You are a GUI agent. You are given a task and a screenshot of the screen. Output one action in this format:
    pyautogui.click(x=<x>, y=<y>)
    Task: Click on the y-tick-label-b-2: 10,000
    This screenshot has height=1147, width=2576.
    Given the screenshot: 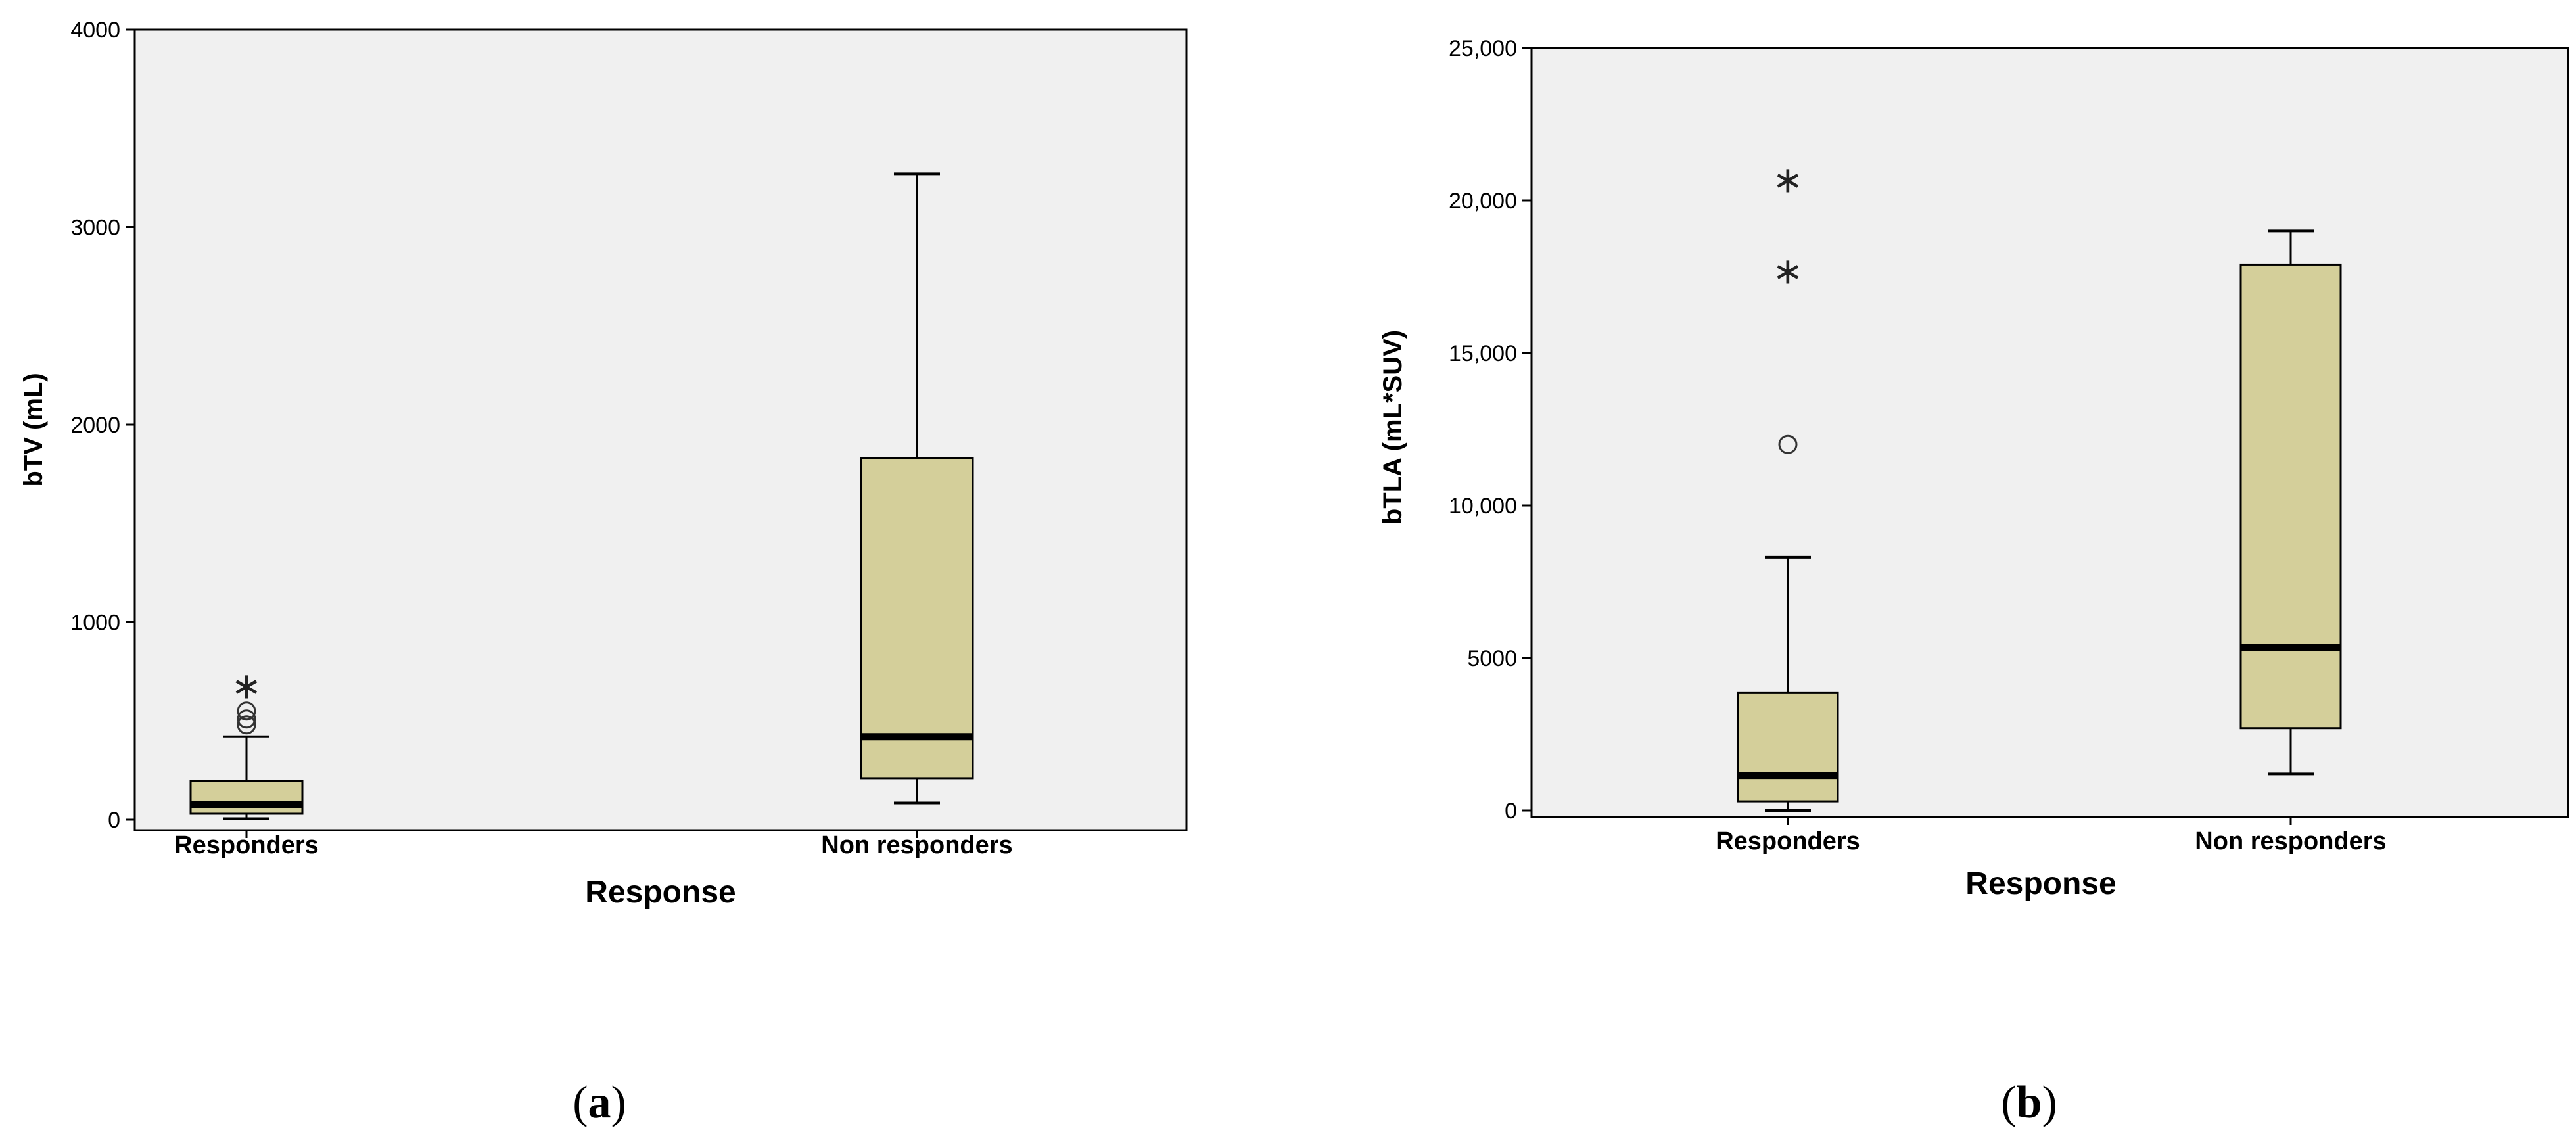 What is the action you would take?
    pyautogui.click(x=1483, y=506)
    